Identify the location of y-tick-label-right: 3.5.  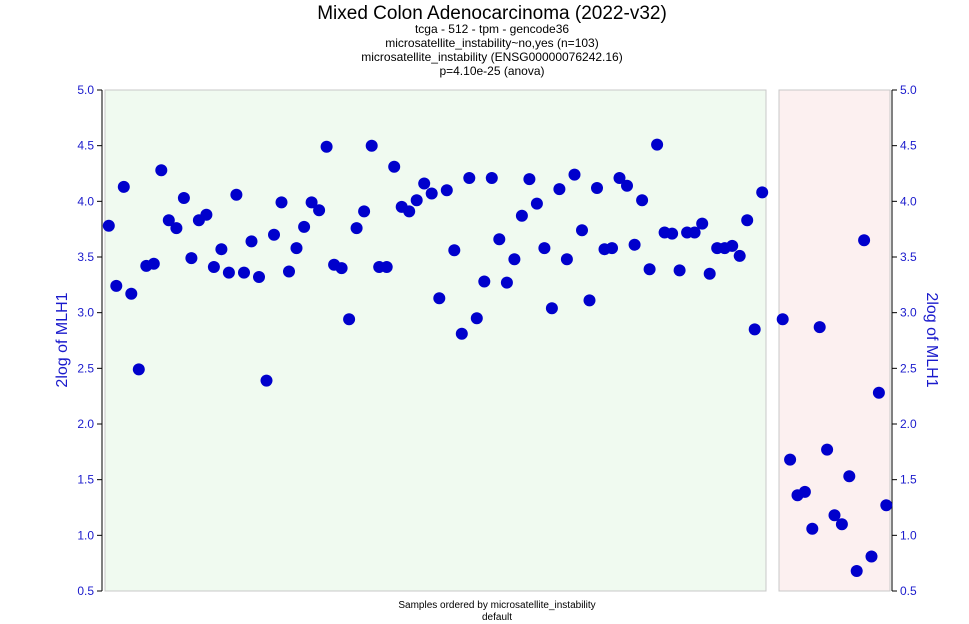
(908, 257).